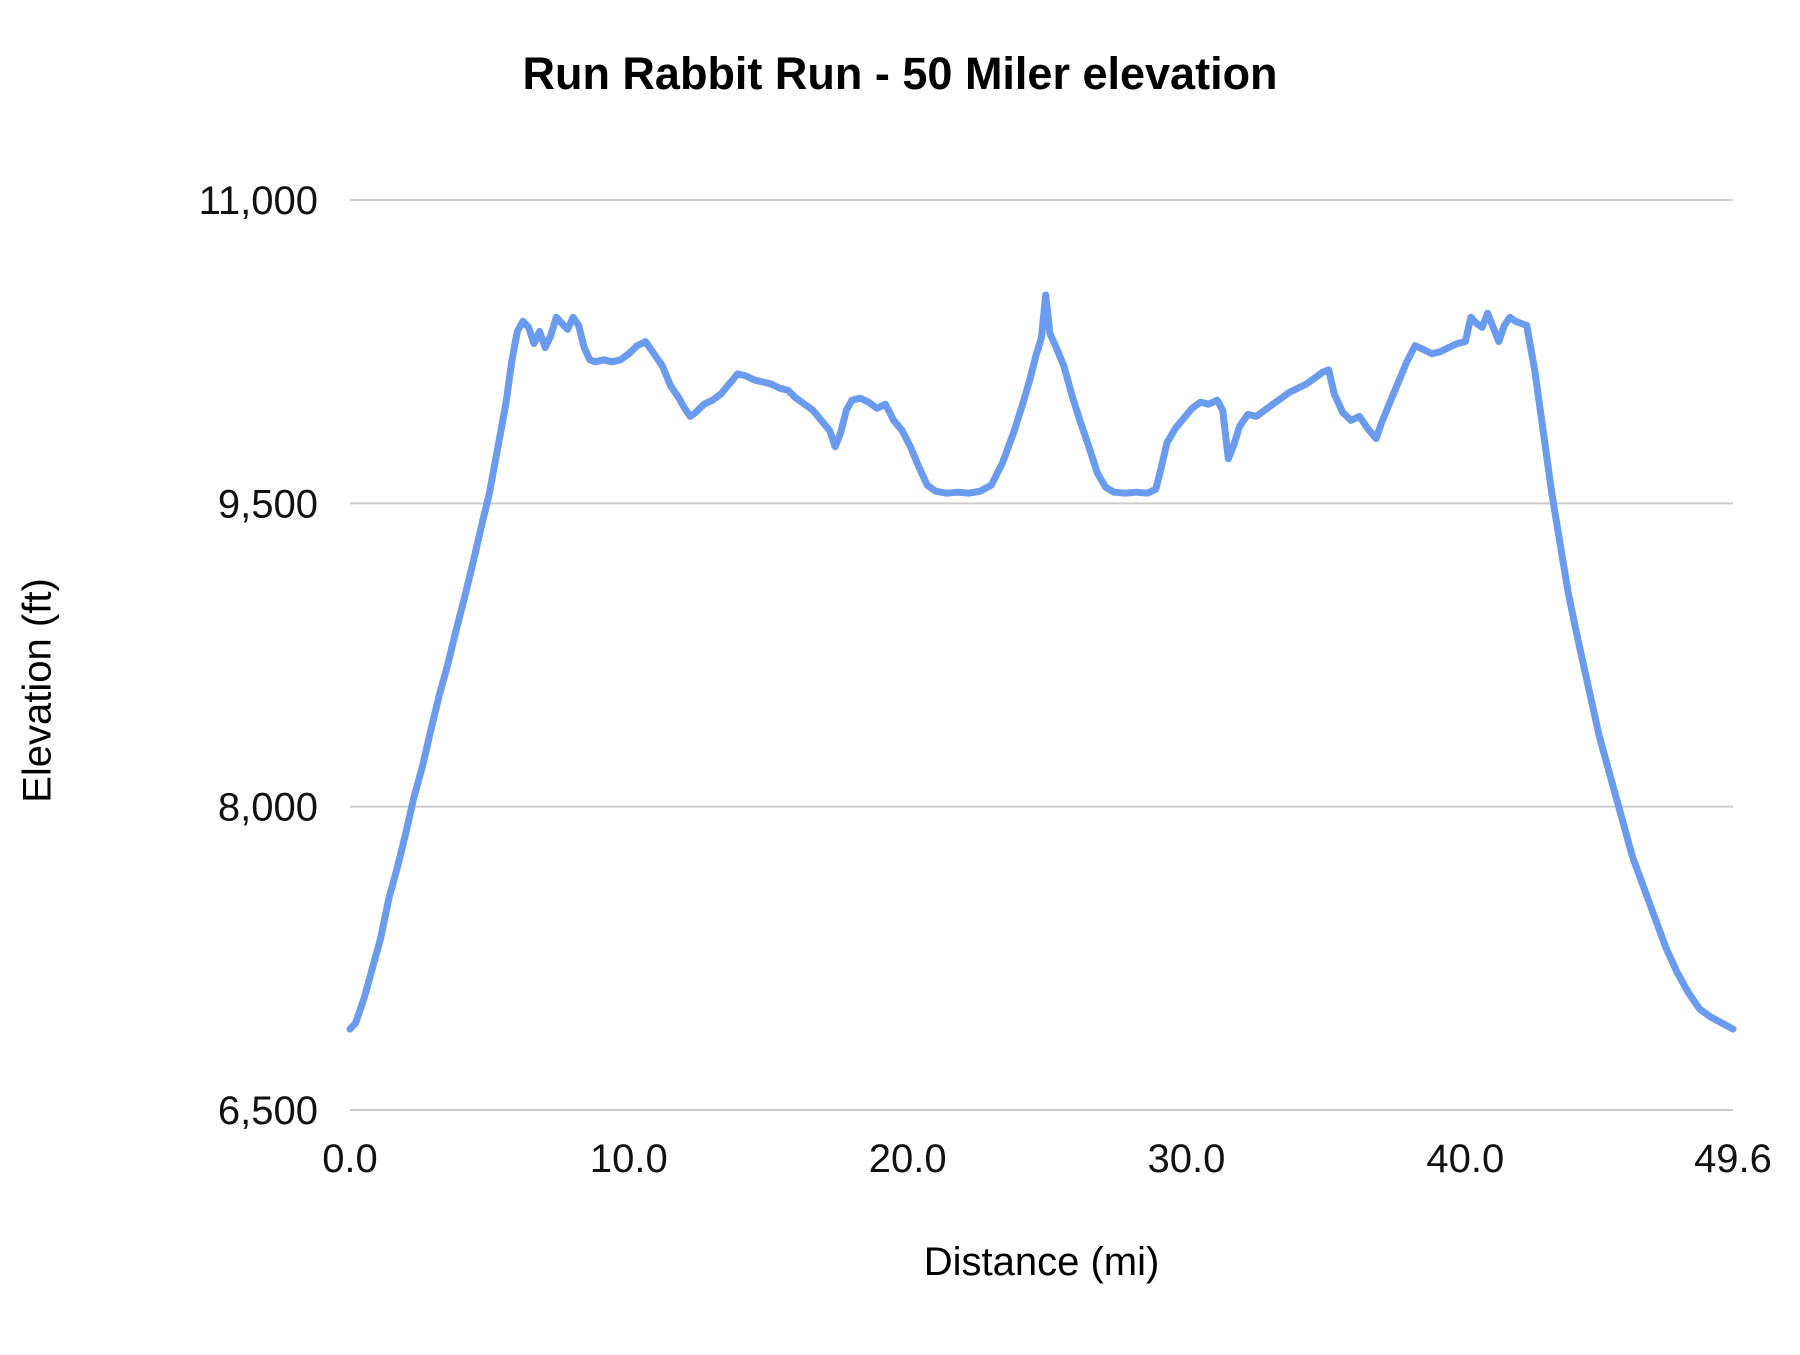  What do you see at coordinates (258, 201) in the screenshot?
I see `y-tick-label: 11,000` at bounding box center [258, 201].